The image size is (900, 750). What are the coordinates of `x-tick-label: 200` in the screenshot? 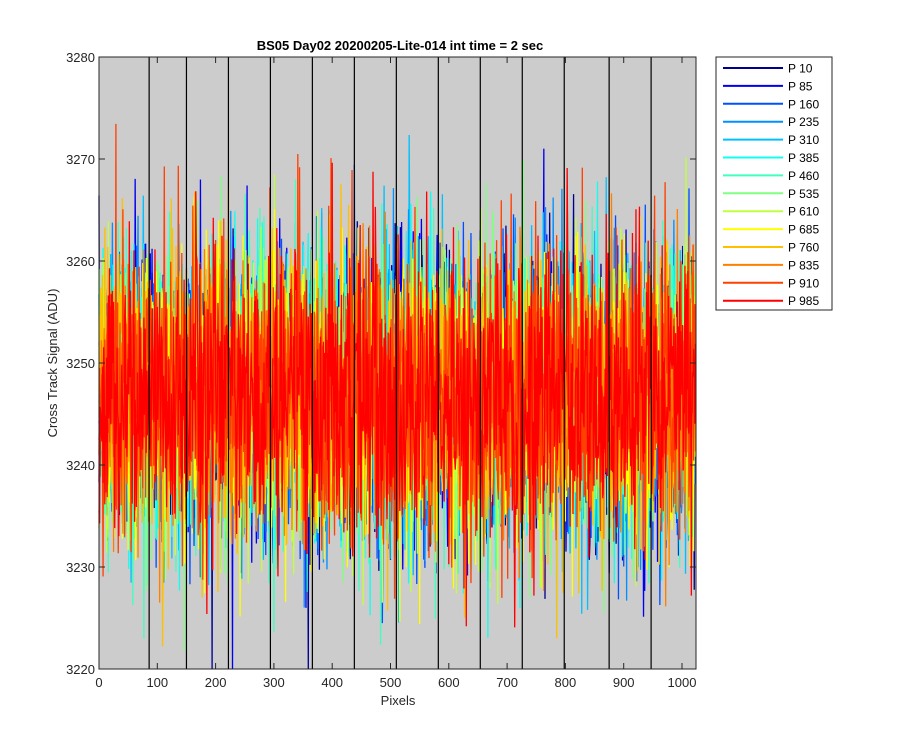 It's located at (216, 682).